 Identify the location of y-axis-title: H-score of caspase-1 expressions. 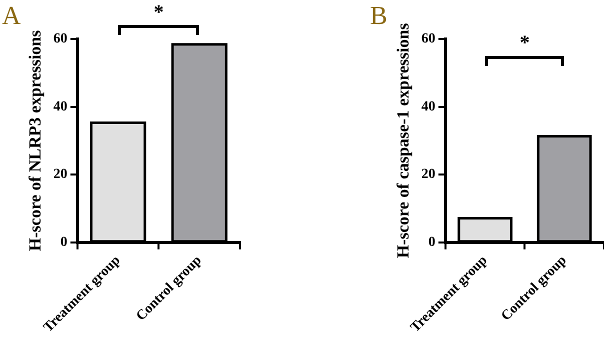
(403, 140).